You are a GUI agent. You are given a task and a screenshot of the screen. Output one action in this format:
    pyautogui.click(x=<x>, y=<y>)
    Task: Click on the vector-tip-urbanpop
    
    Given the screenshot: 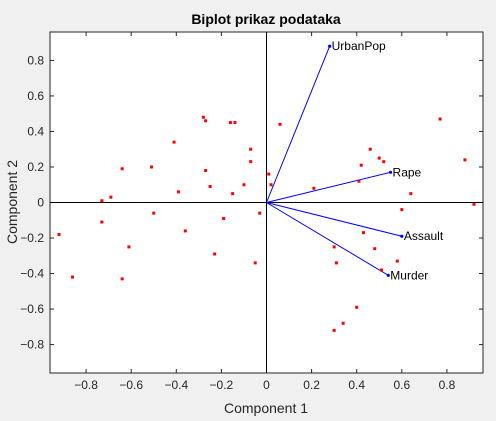 What is the action you would take?
    pyautogui.click(x=330, y=46)
    